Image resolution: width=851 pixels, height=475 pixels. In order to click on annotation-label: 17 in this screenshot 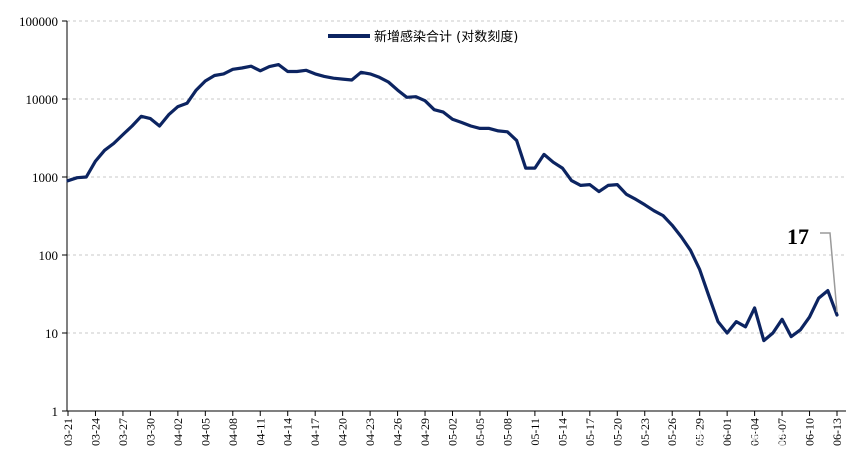, I will do `click(798, 236)`.